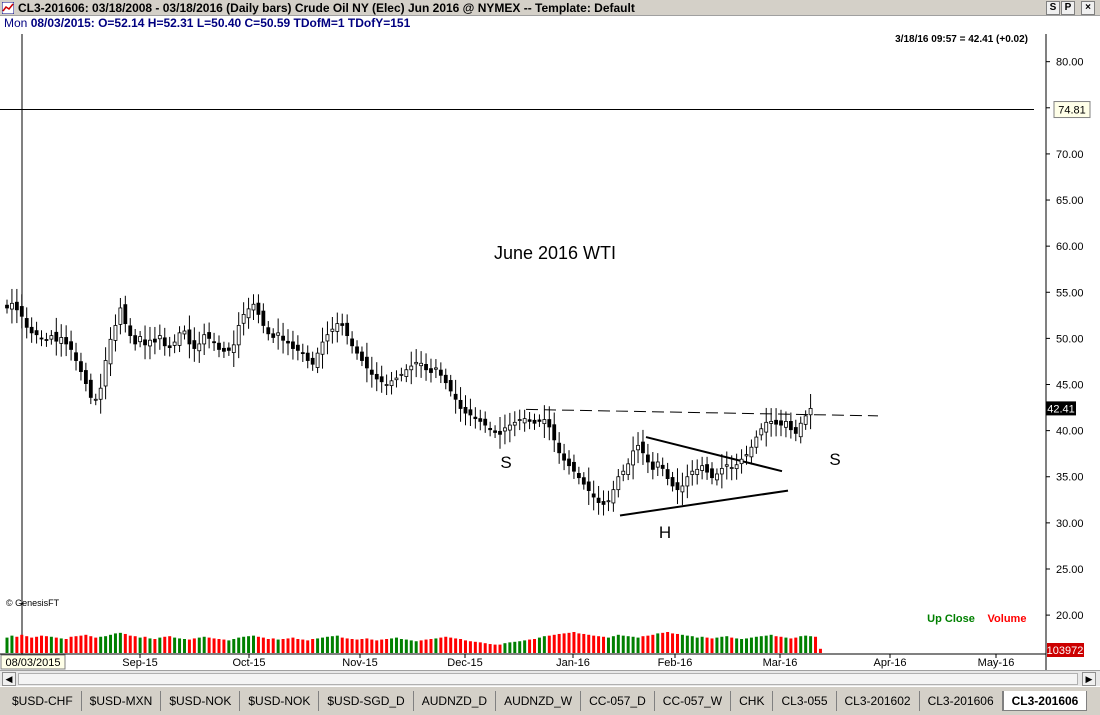 Image resolution: width=1100 pixels, height=715 pixels. What do you see at coordinates (1088, 8) in the screenshot?
I see `close-button: ×` at bounding box center [1088, 8].